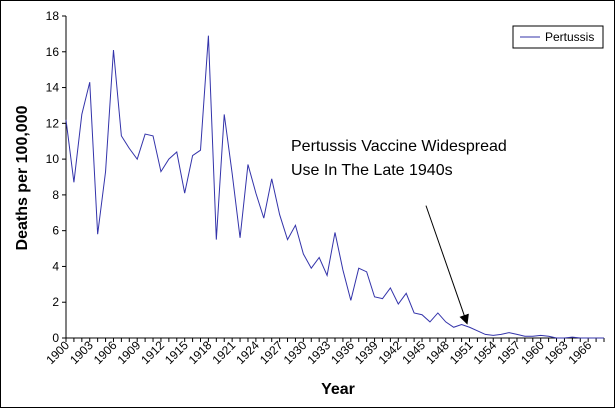 The width and height of the screenshot is (615, 408). Describe the element at coordinates (22, 177) in the screenshot. I see `y-axis-title: Deaths per 100,000` at that location.